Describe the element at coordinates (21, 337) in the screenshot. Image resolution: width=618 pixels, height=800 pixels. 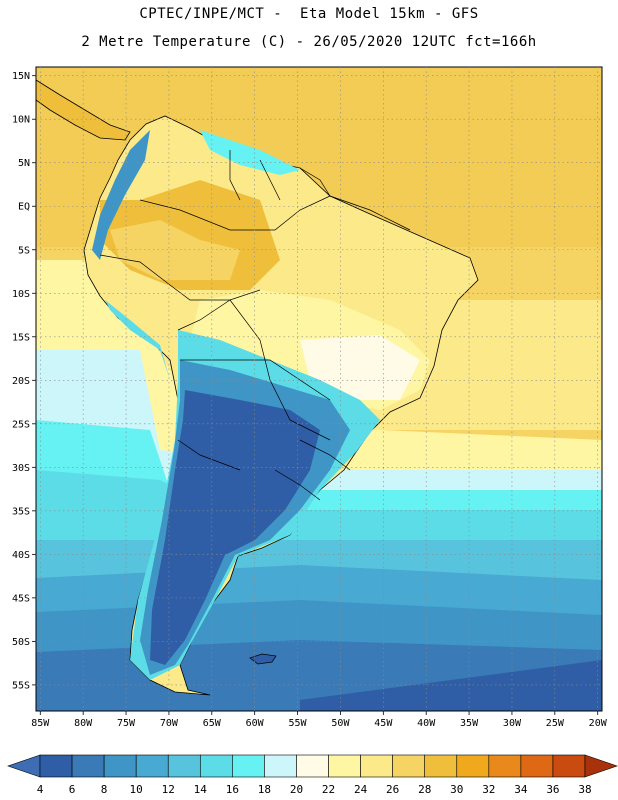
I see `lat-tick-label: 15S` at that location.